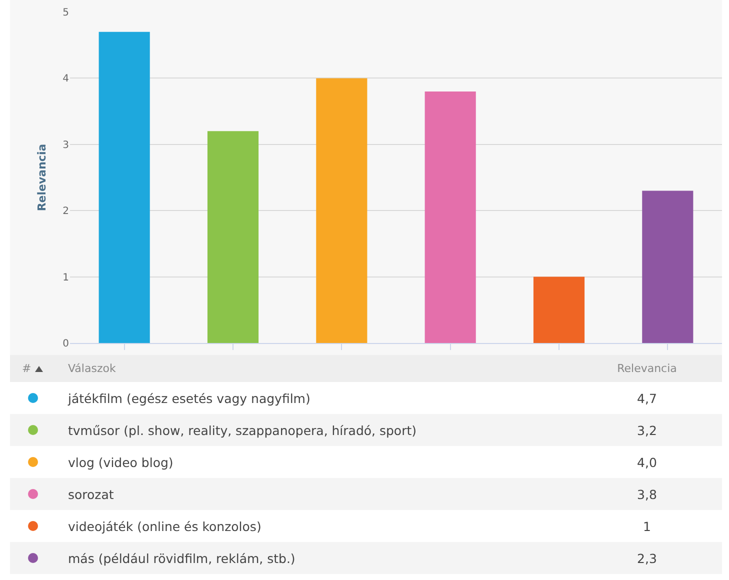  I want to click on text: 4,0, so click(647, 462).